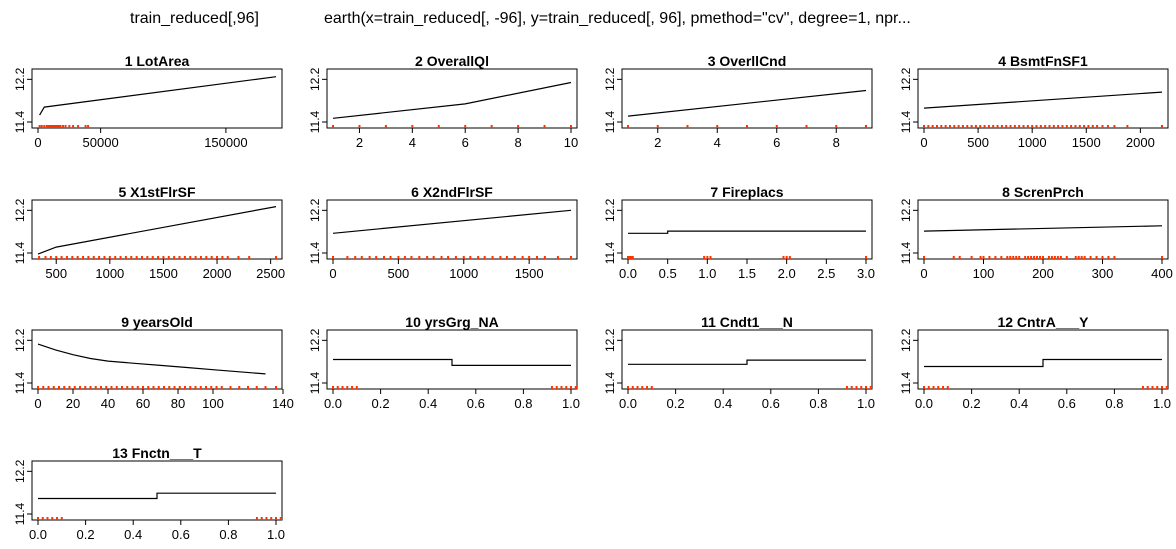 The height and width of the screenshot is (549, 1176). I want to click on panel-10: 10 yrsGrg_NA 0.0 0.2 0.4 0.6 0.8 1.0 11.4 12.2, so click(444, 362).